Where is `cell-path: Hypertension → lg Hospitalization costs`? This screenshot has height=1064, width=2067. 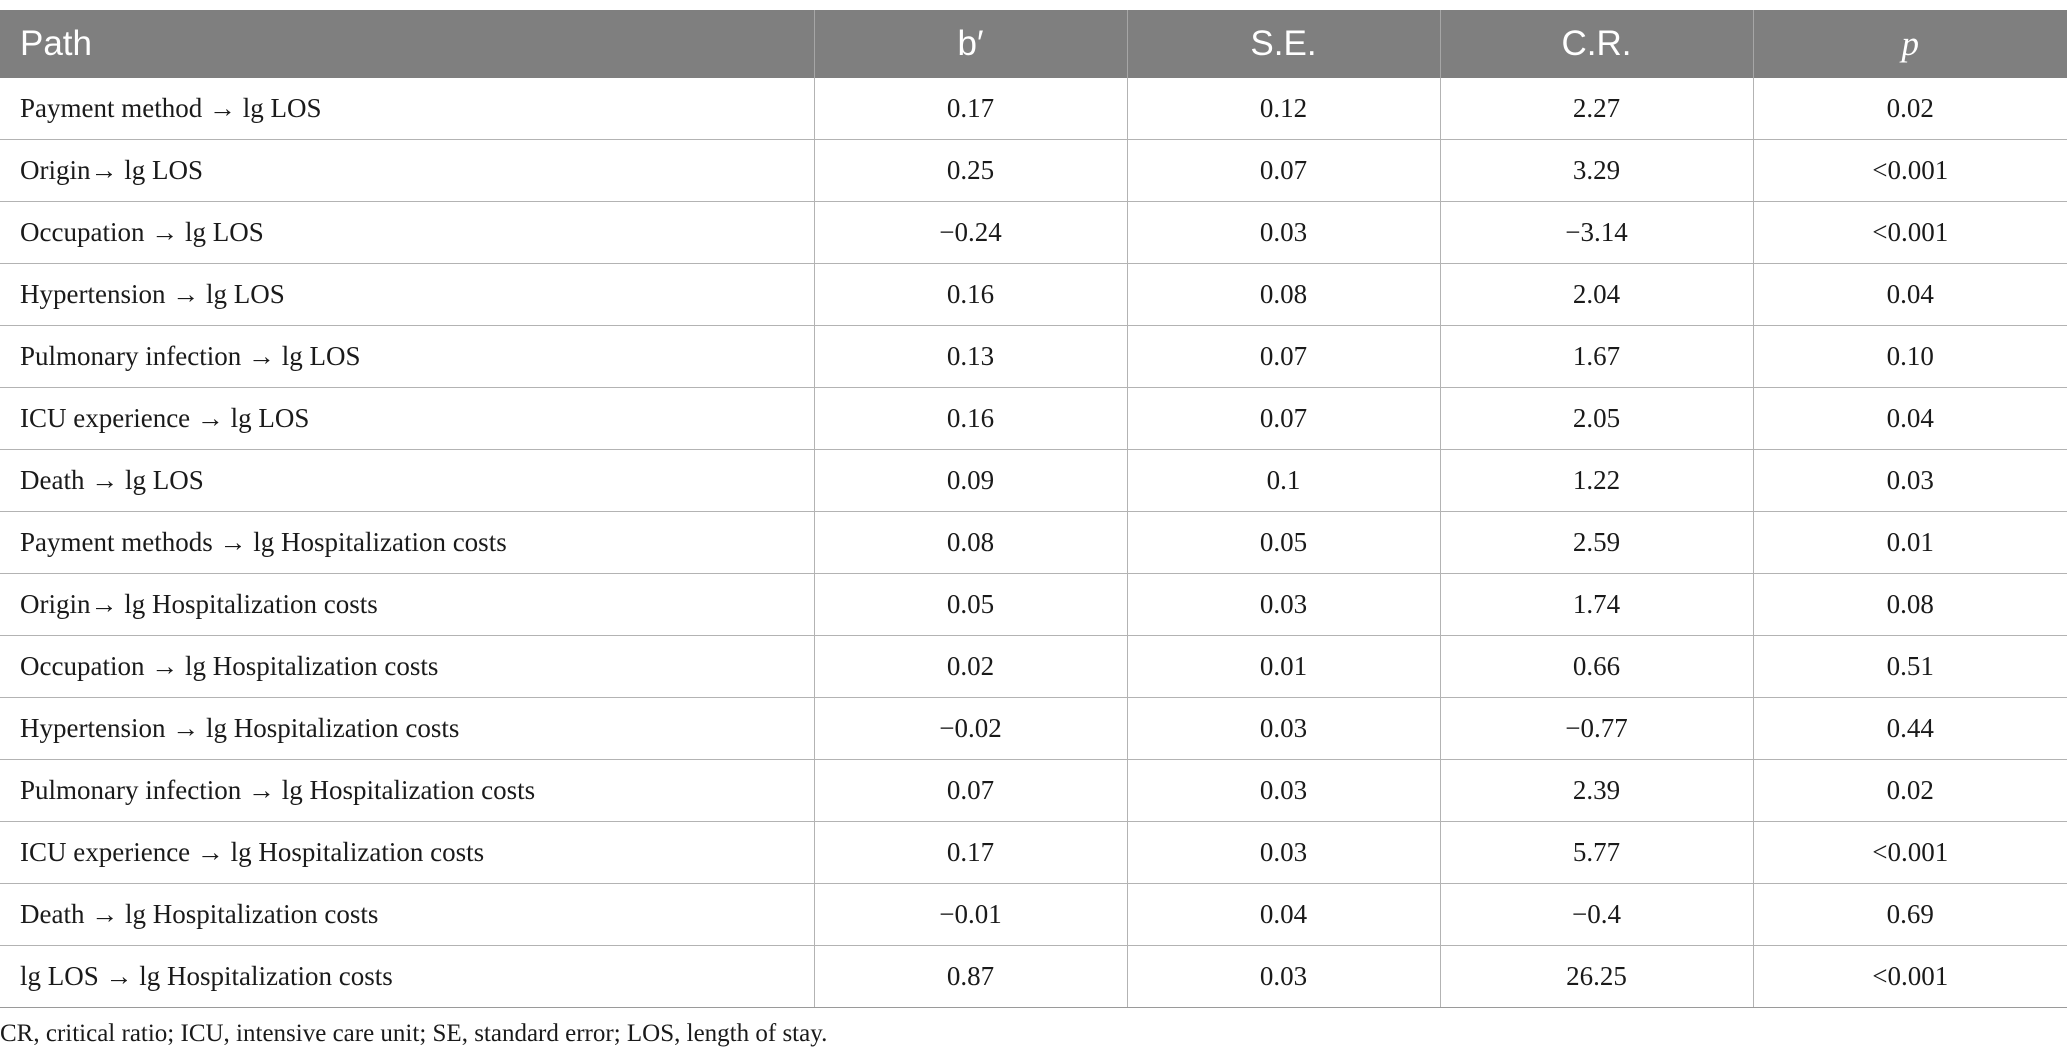 cell-path: Hypertension → lg Hospitalization costs is located at coordinates (407, 728).